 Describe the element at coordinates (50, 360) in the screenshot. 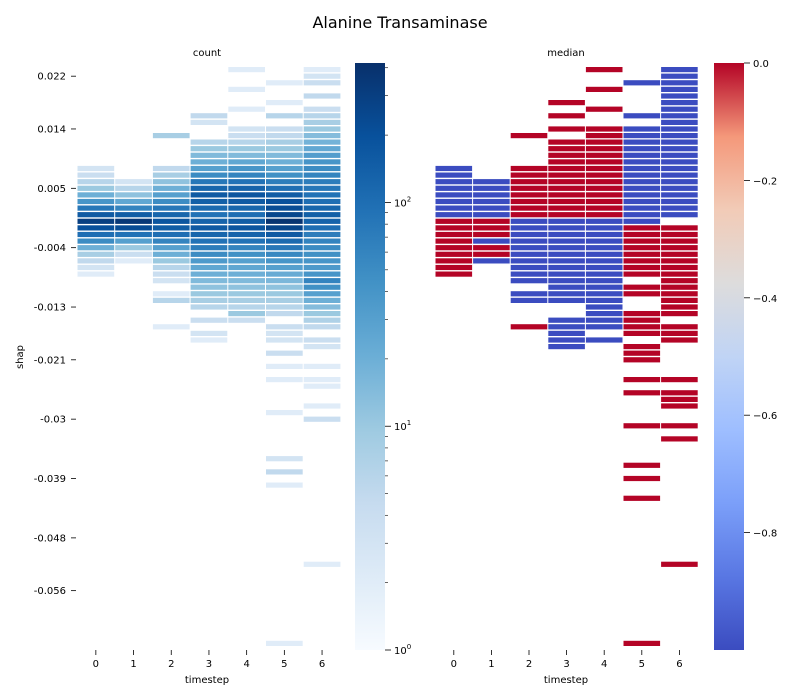

I see `count-y-tick-label-5: -0.021` at that location.